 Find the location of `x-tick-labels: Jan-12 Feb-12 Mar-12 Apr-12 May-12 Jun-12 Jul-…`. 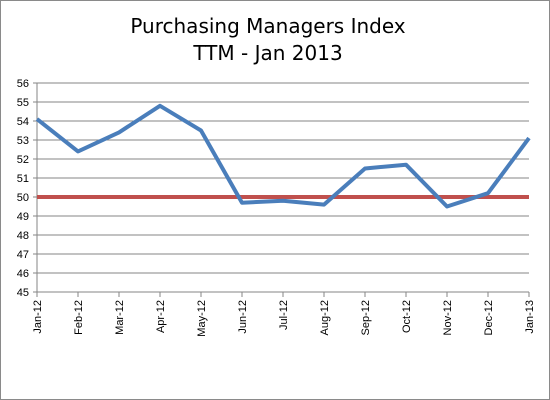

x-tick-labels: Jan-12 Feb-12 Mar-12 Apr-12 May-12 Jun-12 Jul-… is located at coordinates (284, 318).